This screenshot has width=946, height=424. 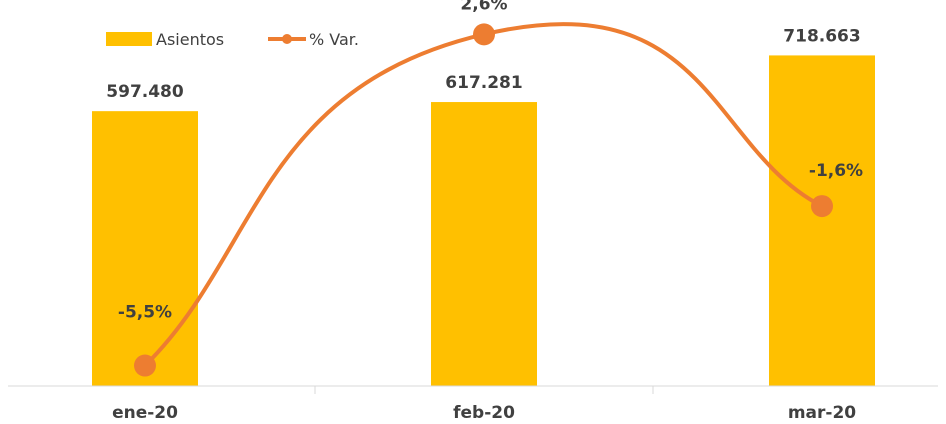 What do you see at coordinates (334, 39) in the screenshot?
I see `legend-label-var: % Var.` at bounding box center [334, 39].